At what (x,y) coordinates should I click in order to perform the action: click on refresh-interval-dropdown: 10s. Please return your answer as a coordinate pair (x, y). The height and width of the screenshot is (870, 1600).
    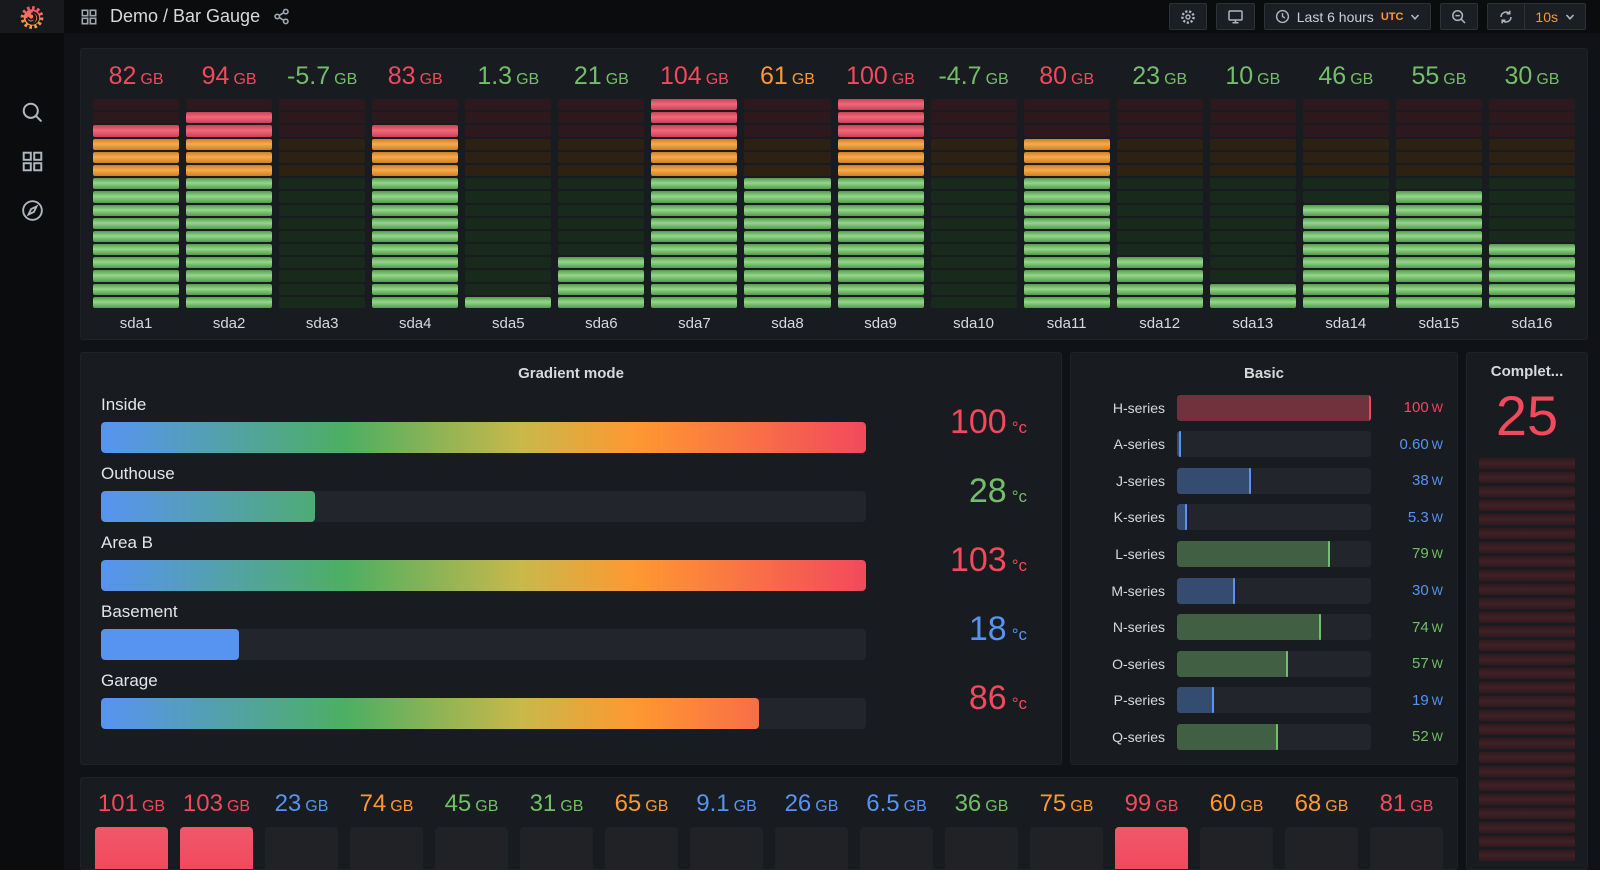
    Looking at the image, I should click on (1555, 16).